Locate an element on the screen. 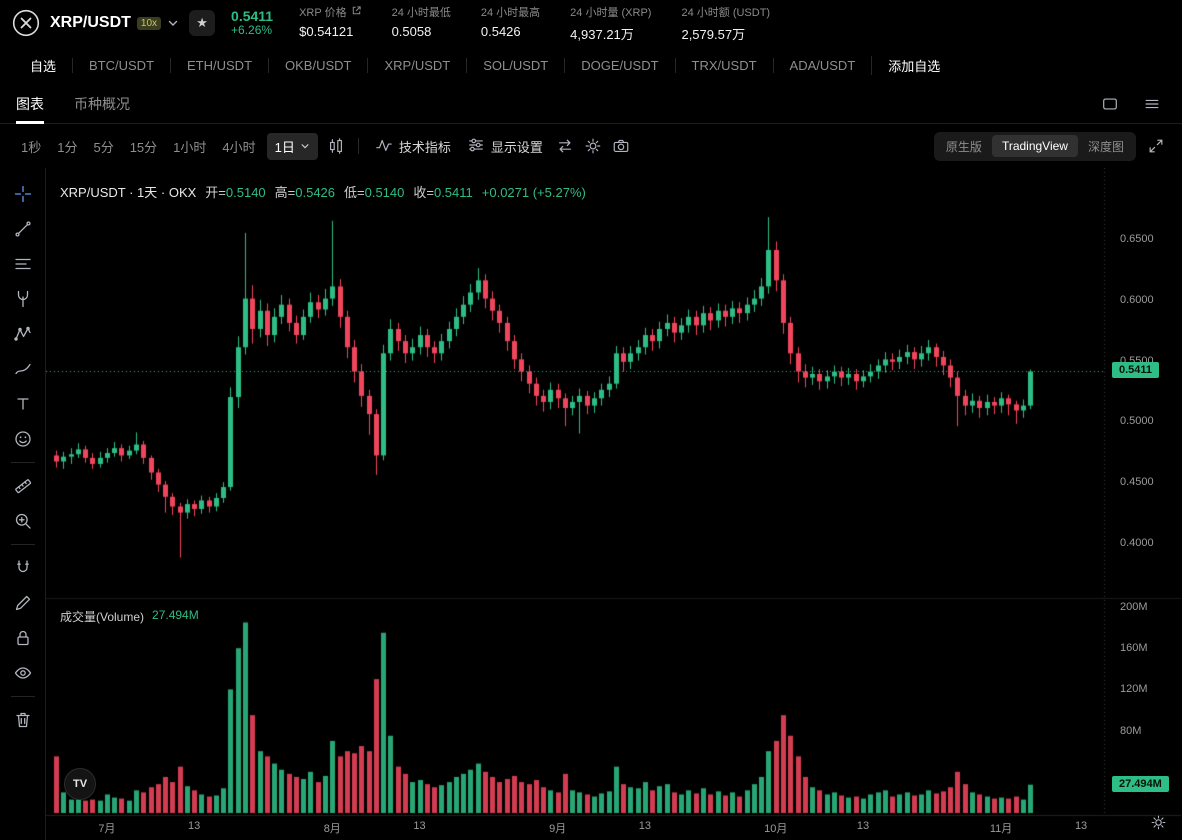 This screenshot has height=840, width=1182. settings-gear-icon is located at coordinates (593, 146).